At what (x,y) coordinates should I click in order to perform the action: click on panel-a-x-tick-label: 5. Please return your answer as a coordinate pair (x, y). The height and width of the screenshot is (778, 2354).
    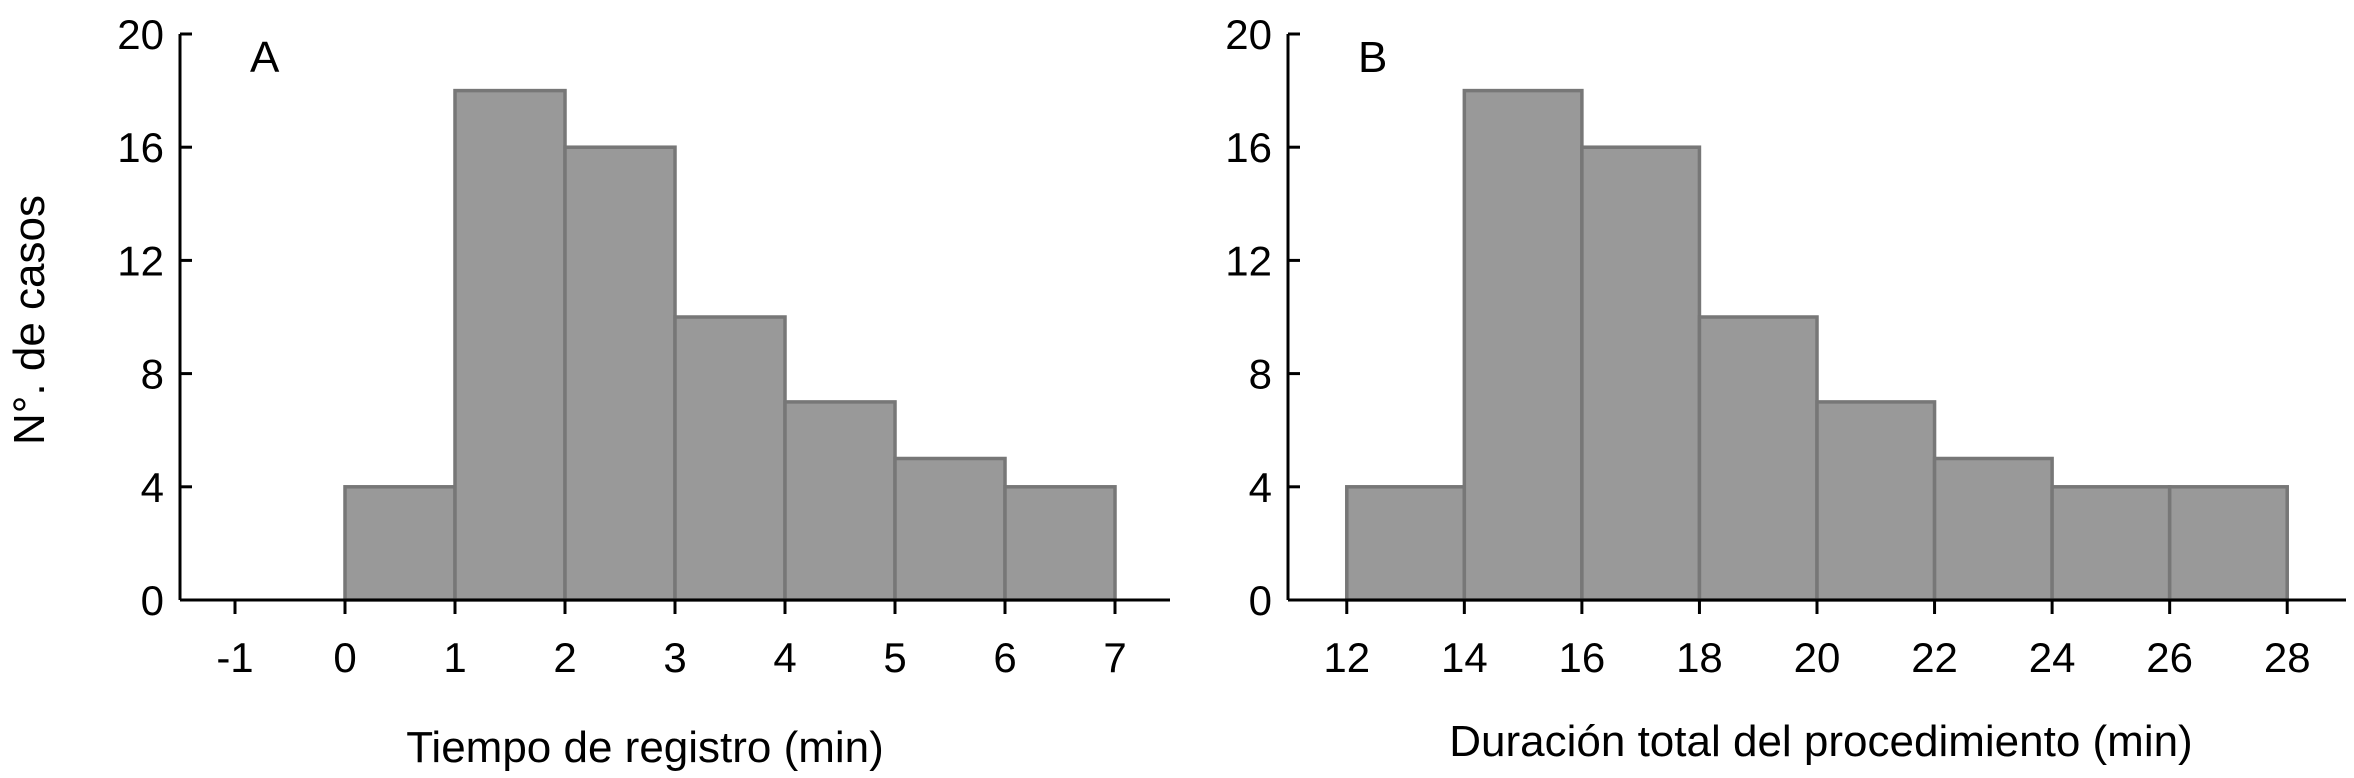
    Looking at the image, I should click on (894, 657).